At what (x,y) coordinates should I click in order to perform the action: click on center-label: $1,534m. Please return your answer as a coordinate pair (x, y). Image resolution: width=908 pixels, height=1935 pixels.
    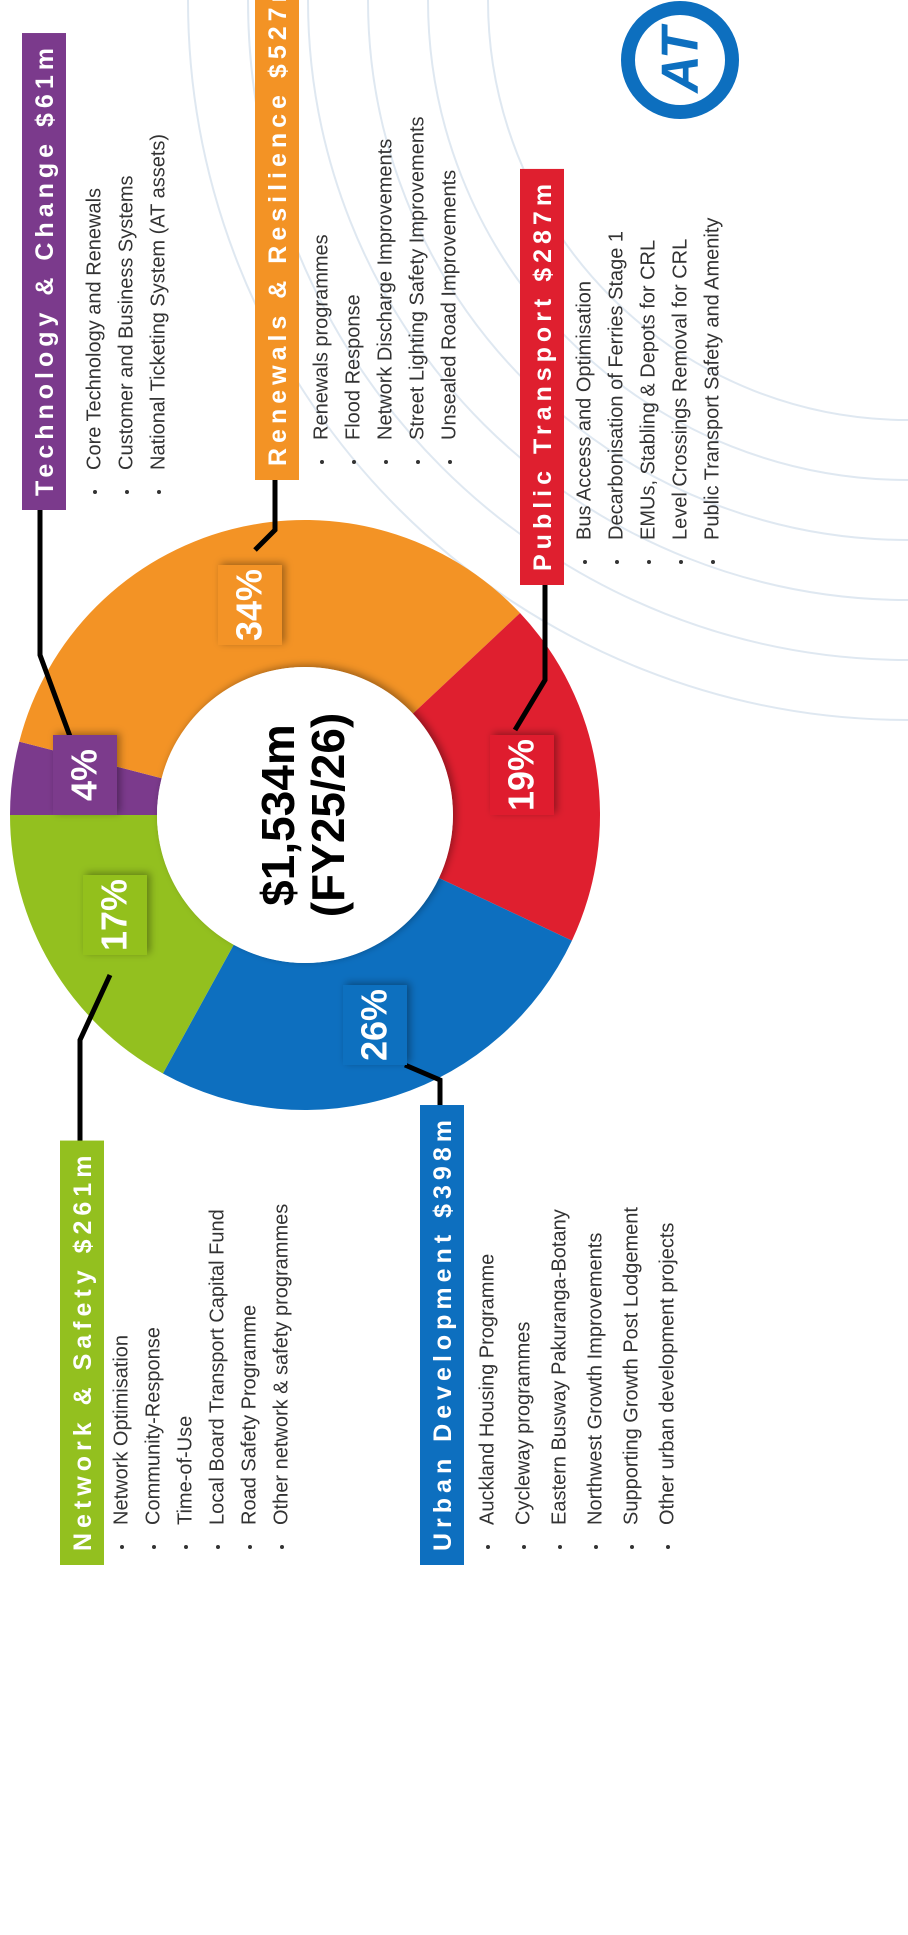
    Looking at the image, I should click on (278, 815).